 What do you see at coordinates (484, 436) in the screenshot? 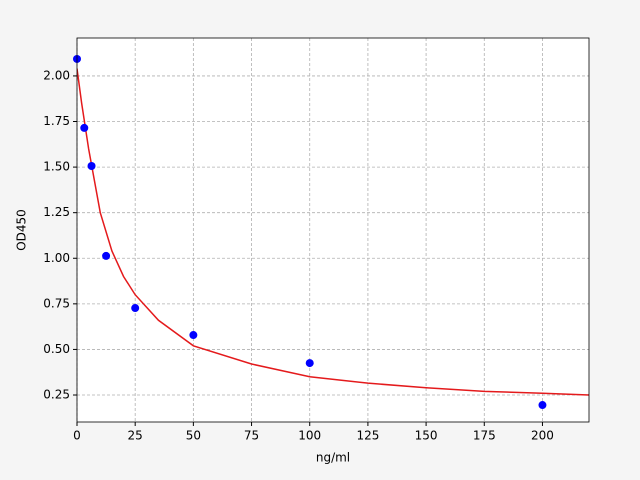
I see `x-tick-label: 175` at bounding box center [484, 436].